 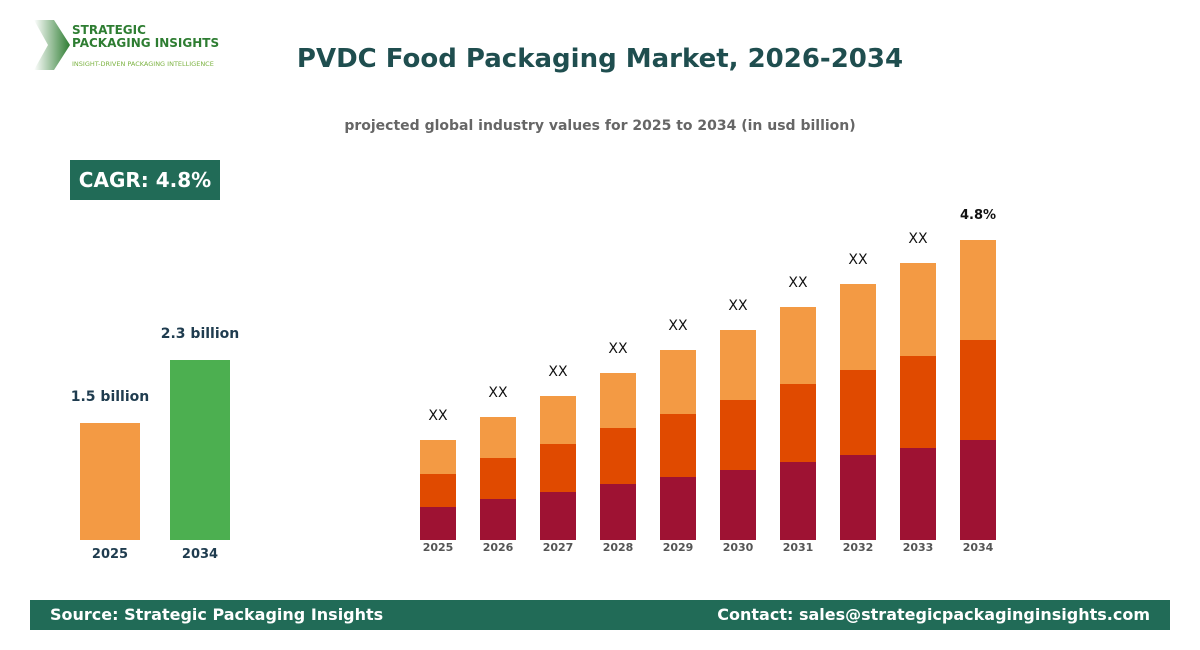 What do you see at coordinates (498, 547) in the screenshot?
I see `x-tick-label: 2026` at bounding box center [498, 547].